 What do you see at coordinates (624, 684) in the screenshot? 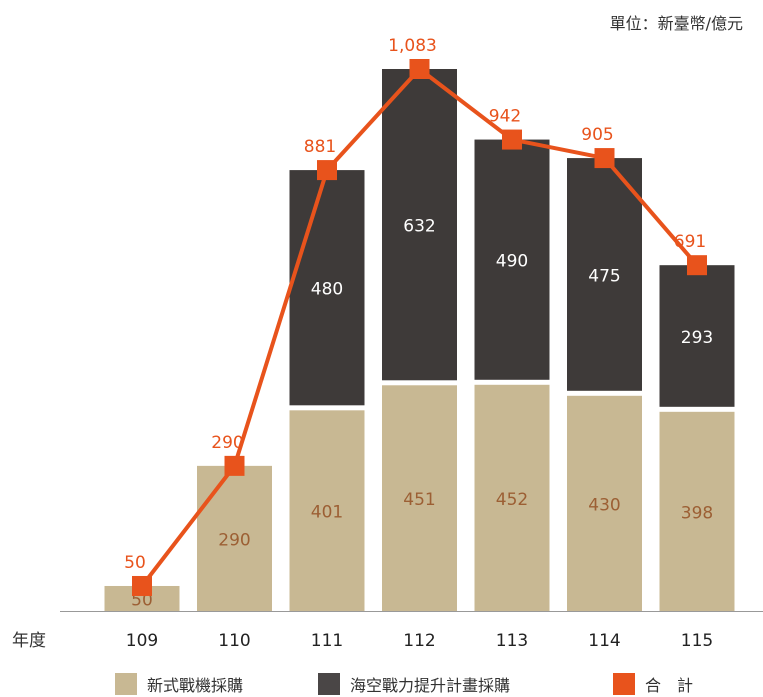
I see `legend-swatch-total` at bounding box center [624, 684].